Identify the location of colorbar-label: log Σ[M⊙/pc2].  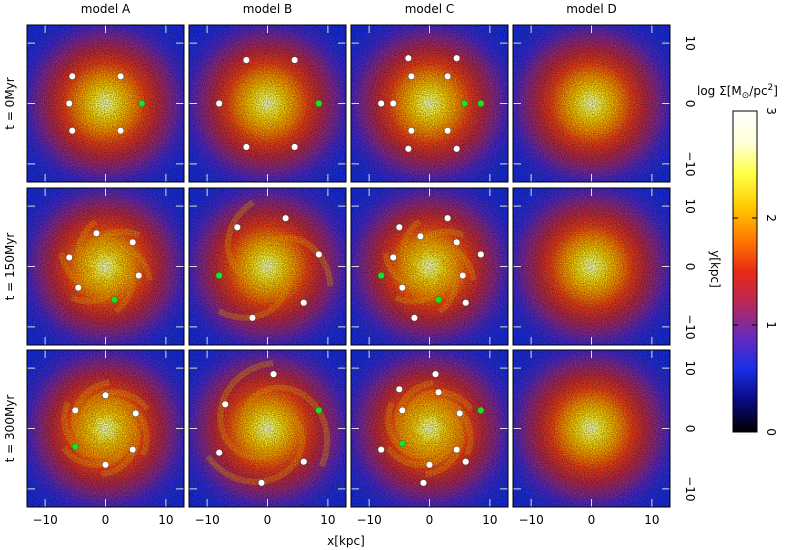
(737, 92).